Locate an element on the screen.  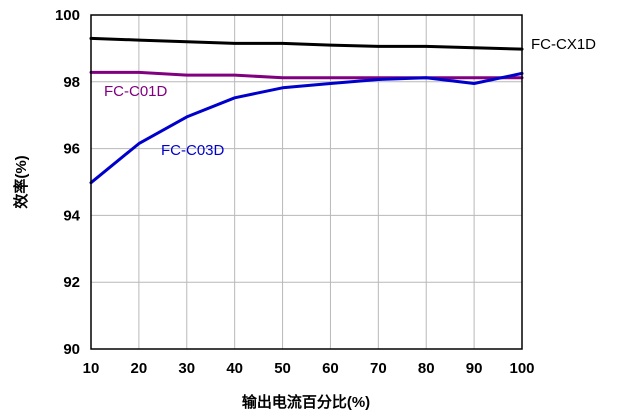
x-tick-label: 60 is located at coordinates (330, 368).